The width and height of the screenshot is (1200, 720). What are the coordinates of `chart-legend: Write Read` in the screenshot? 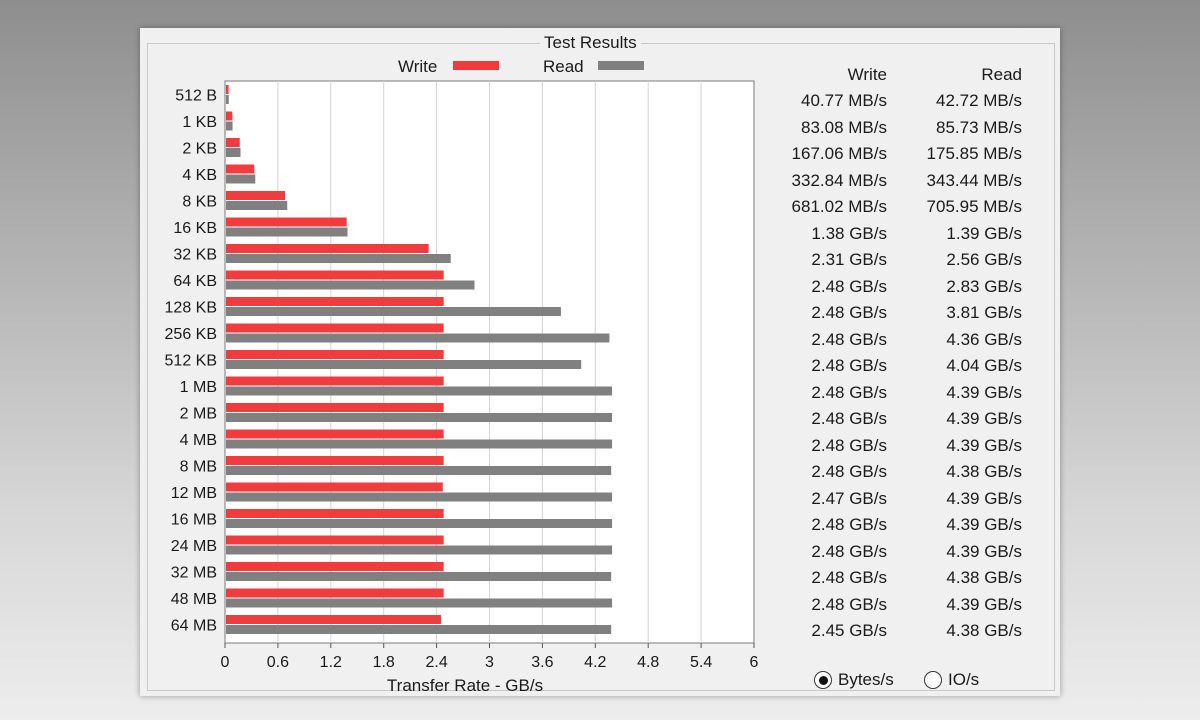 It's located at (521, 66).